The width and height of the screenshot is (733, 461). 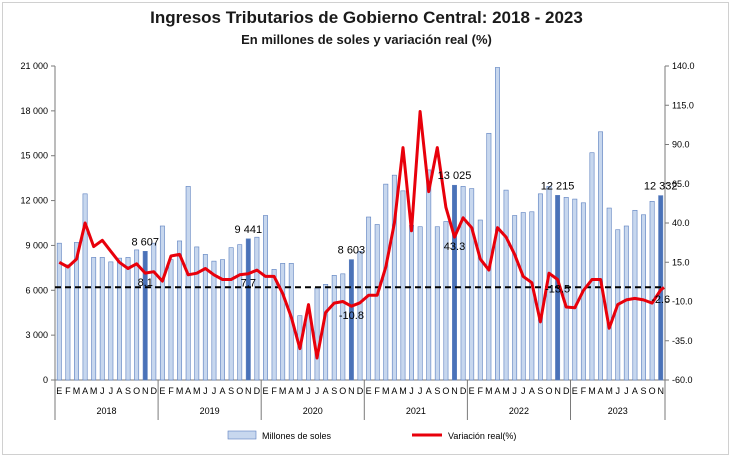 What do you see at coordinates (682, 341) in the screenshot?
I see `y-right-tick-label: -35.0` at bounding box center [682, 341].